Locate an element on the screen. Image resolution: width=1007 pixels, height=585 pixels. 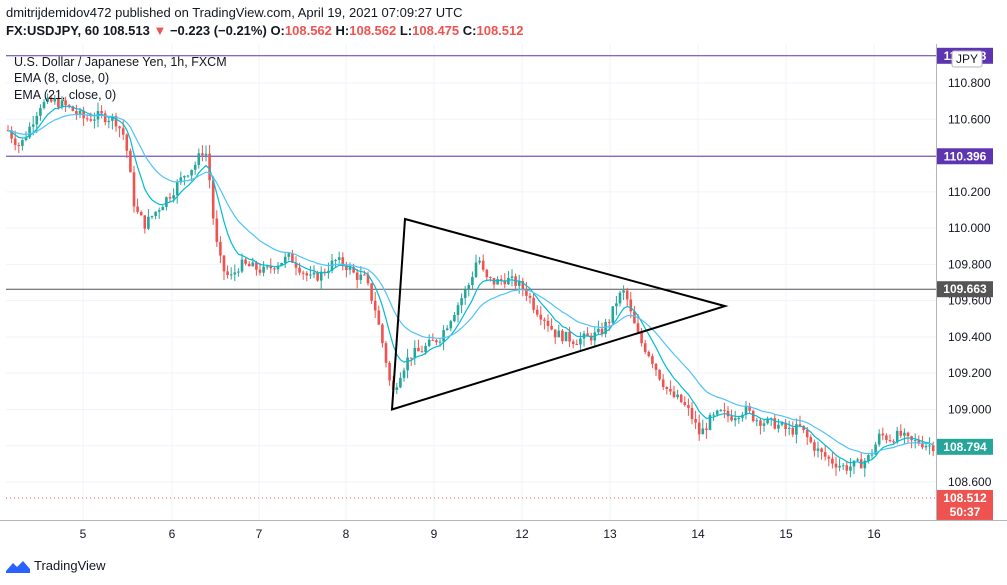
price-tick-label: 110.200 is located at coordinates (969, 192).